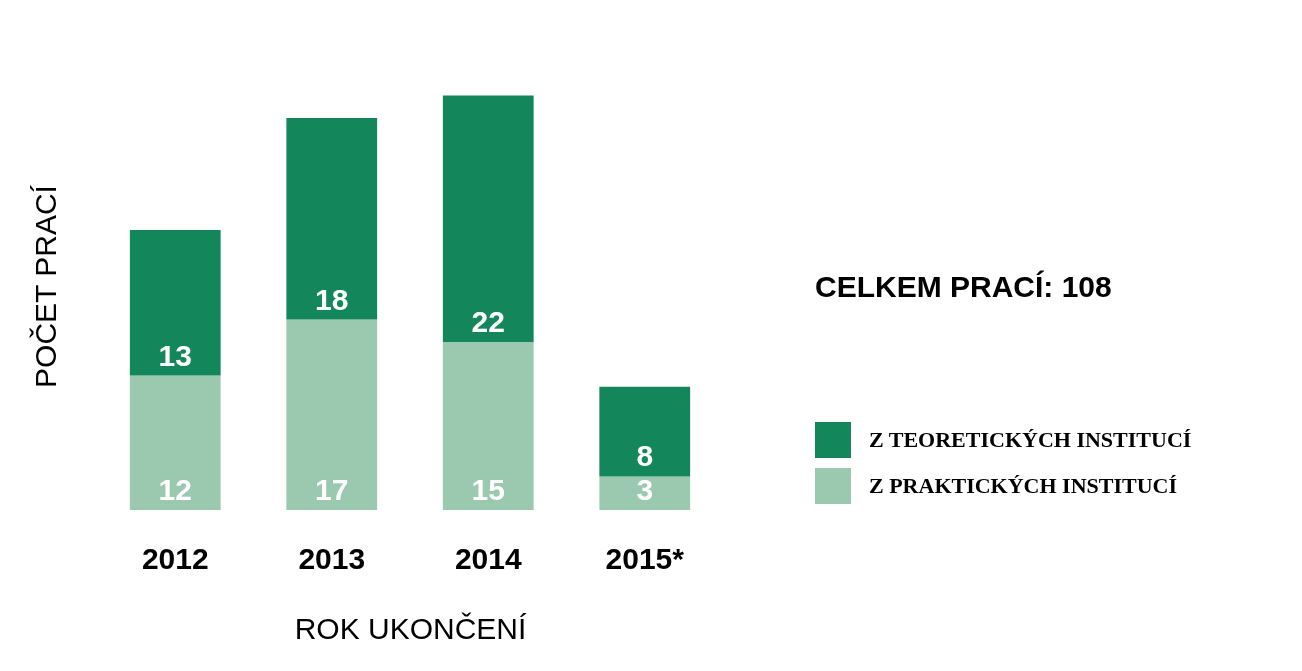  What do you see at coordinates (645, 456) in the screenshot?
I see `data-label: 8` at bounding box center [645, 456].